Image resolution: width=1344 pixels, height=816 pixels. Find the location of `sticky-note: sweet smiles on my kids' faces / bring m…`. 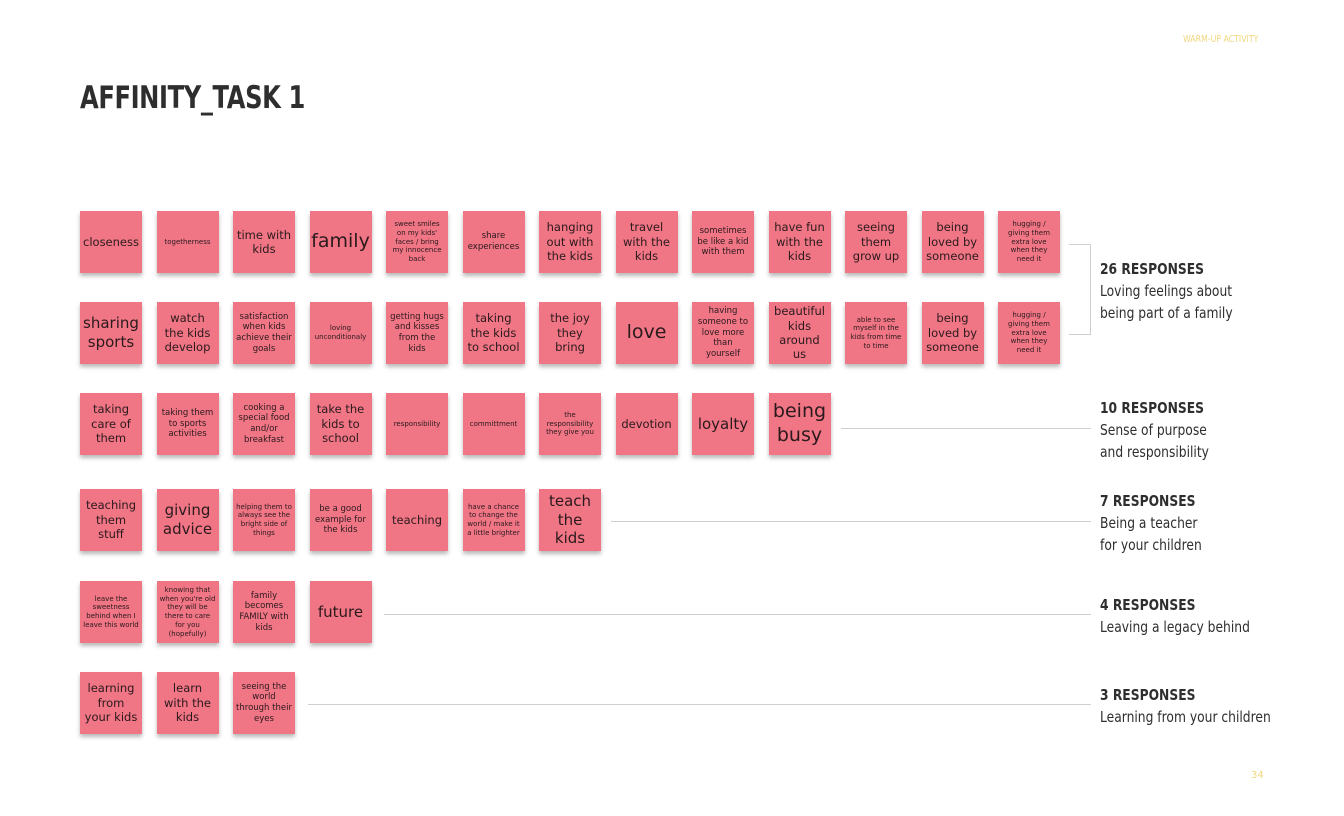

sticky-note: sweet smiles on my kids' faces / bring m… is located at coordinates (417, 242).